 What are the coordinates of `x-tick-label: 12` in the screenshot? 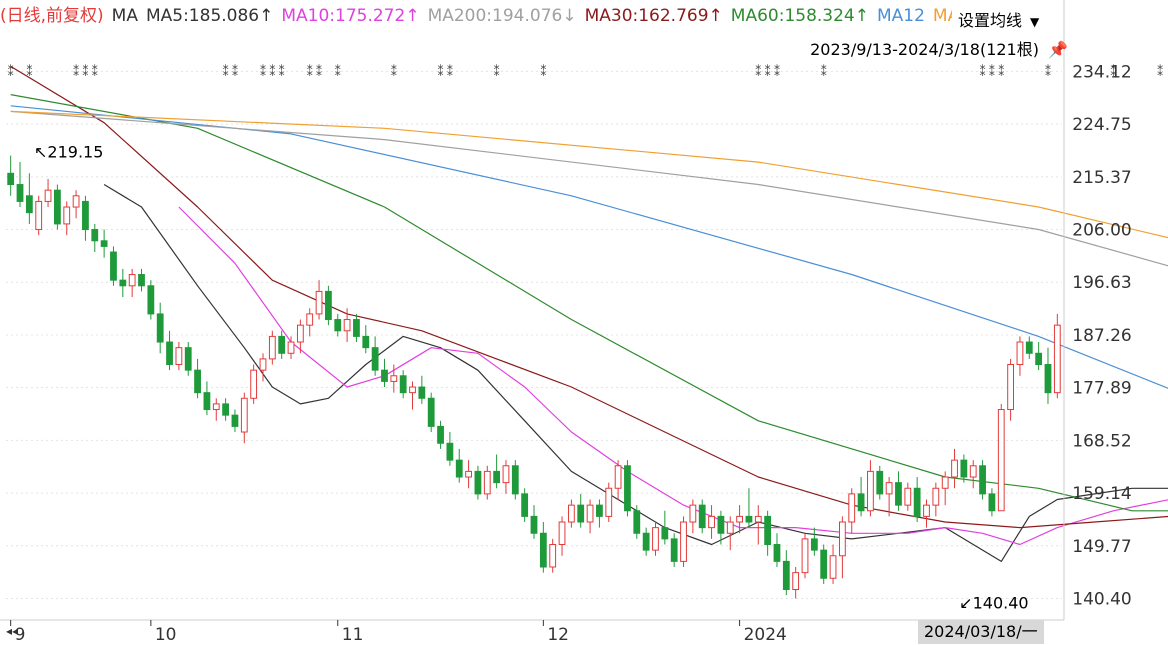 It's located at (558, 635).